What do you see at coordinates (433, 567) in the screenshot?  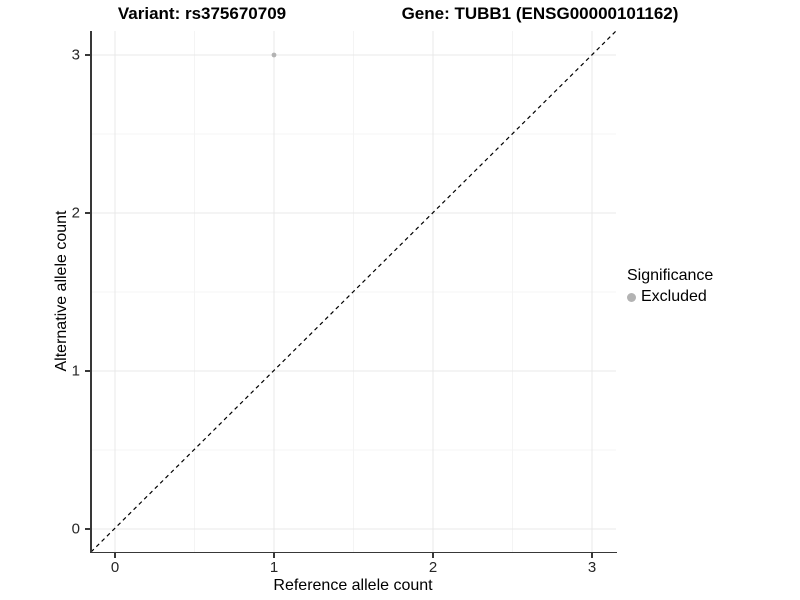 I see `x-tick-label: 2` at bounding box center [433, 567].